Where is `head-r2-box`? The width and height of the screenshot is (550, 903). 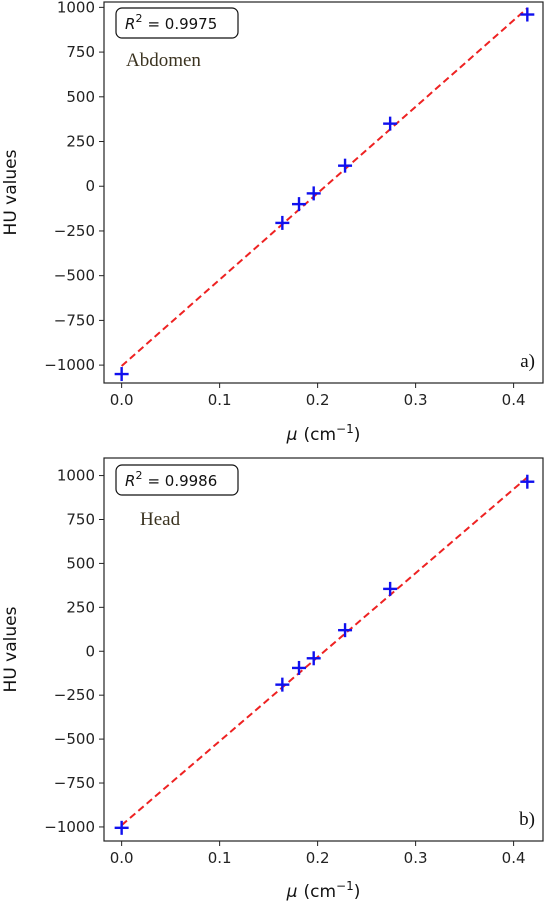 head-r2-box is located at coordinates (177, 480).